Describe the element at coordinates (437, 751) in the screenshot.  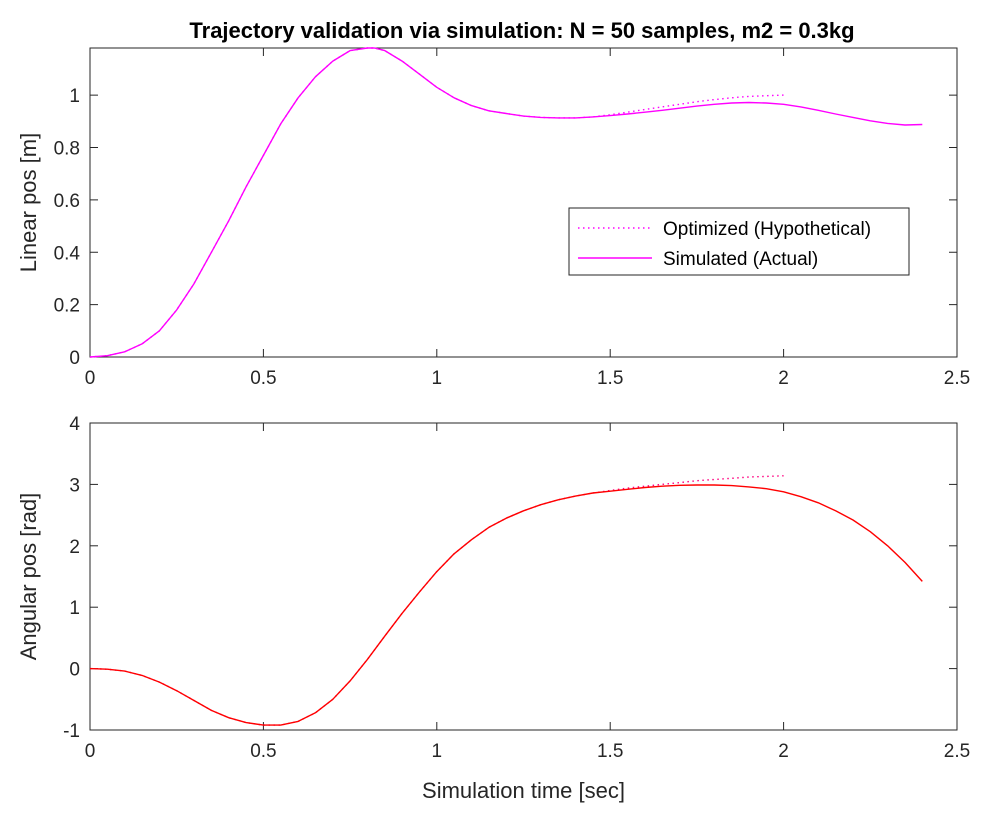
I see `chart2-xtick-label: 1` at that location.